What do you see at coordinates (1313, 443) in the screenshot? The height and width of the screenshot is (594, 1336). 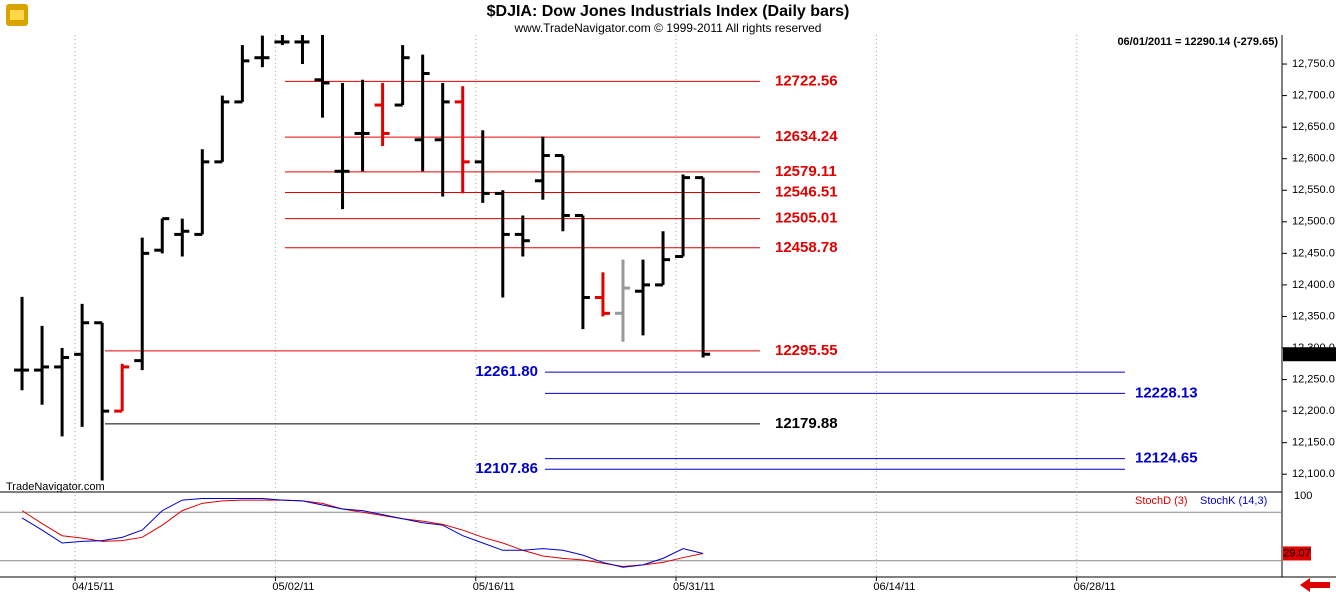 I see `y-tick-label: 12,150.0` at bounding box center [1313, 443].